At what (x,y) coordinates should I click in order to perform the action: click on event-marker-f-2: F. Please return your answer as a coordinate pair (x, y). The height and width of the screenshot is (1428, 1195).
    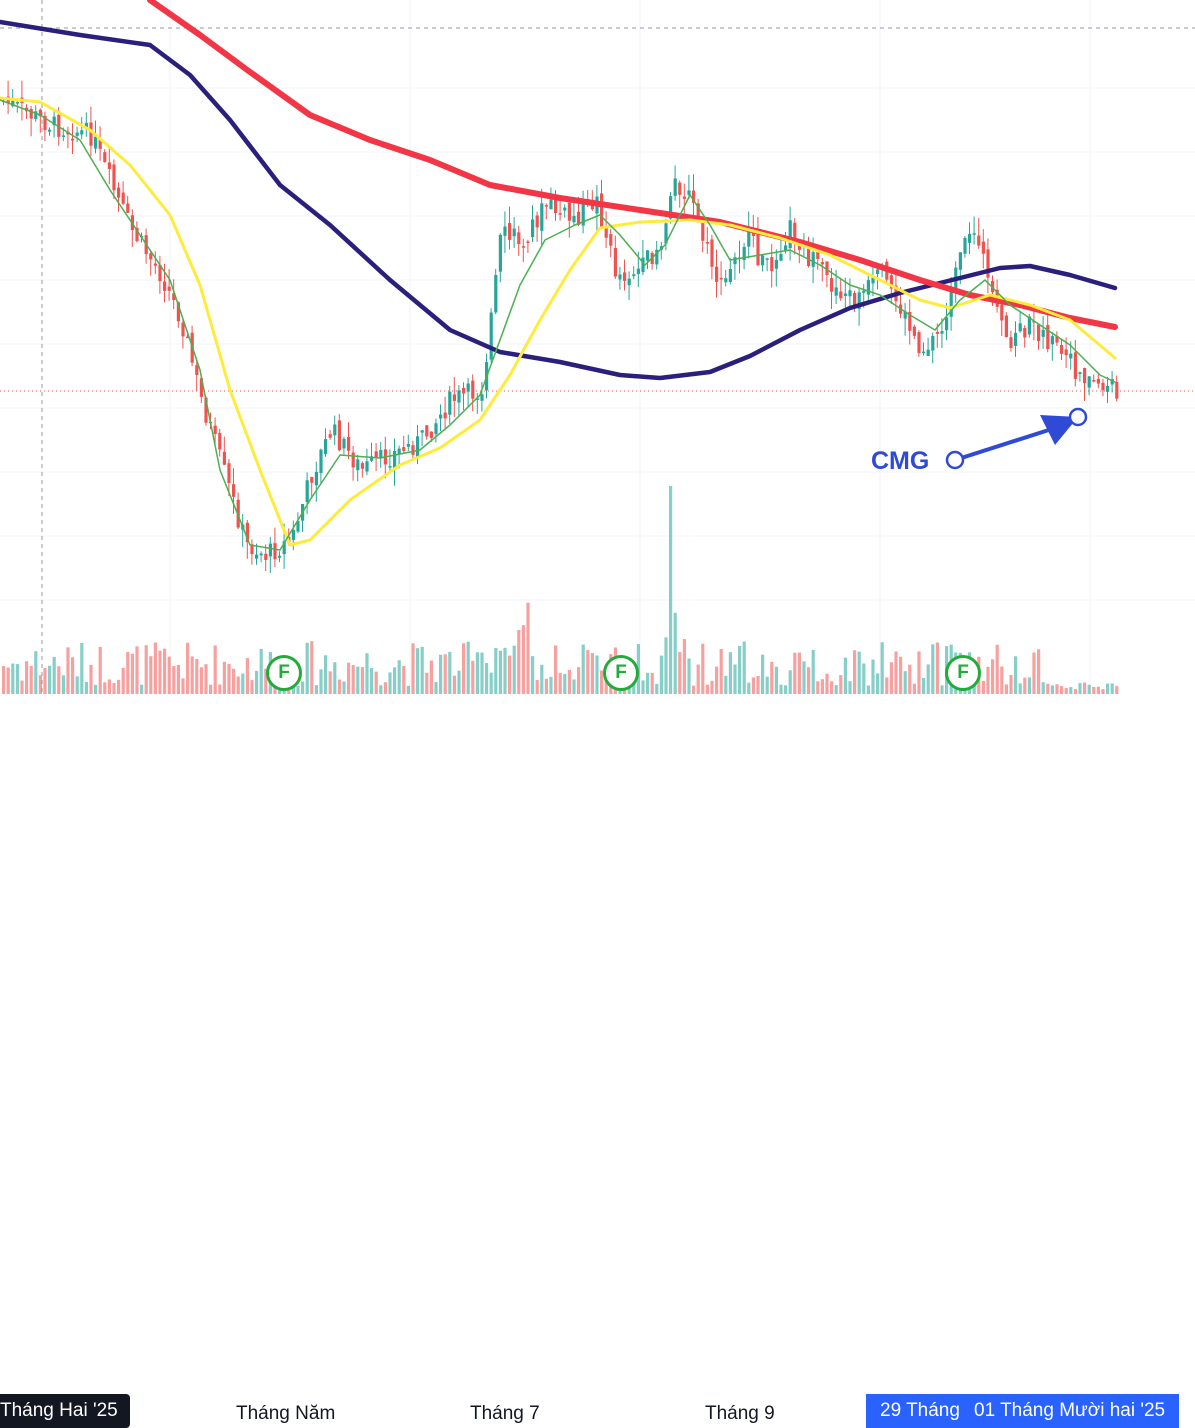
    Looking at the image, I should click on (621, 673).